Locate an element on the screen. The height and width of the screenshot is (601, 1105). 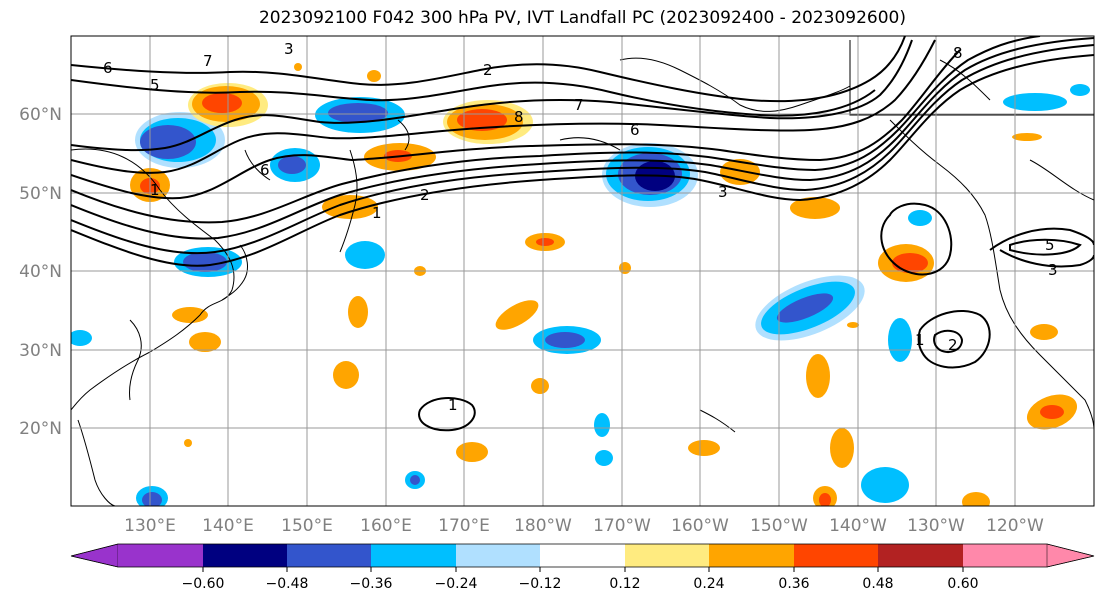
svg-text: 150°E is located at coordinates (307, 526).